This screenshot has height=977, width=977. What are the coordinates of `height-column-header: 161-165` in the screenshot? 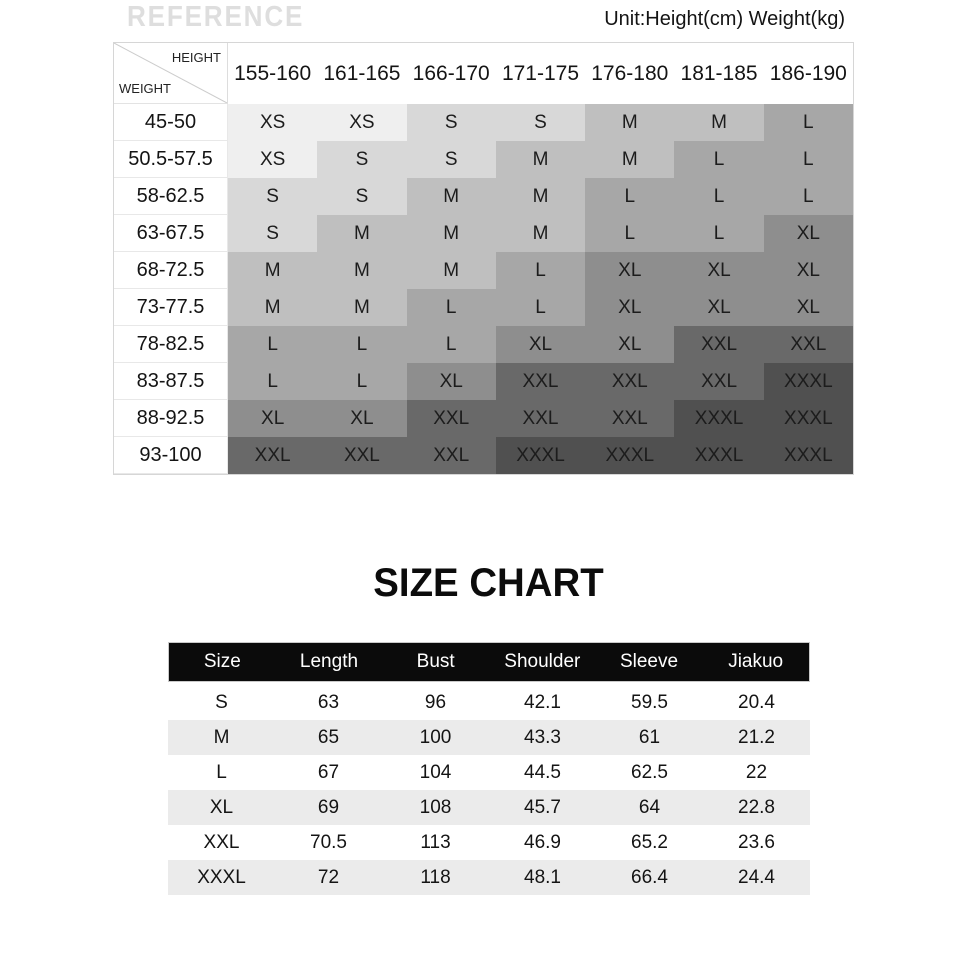 It's located at (362, 73).